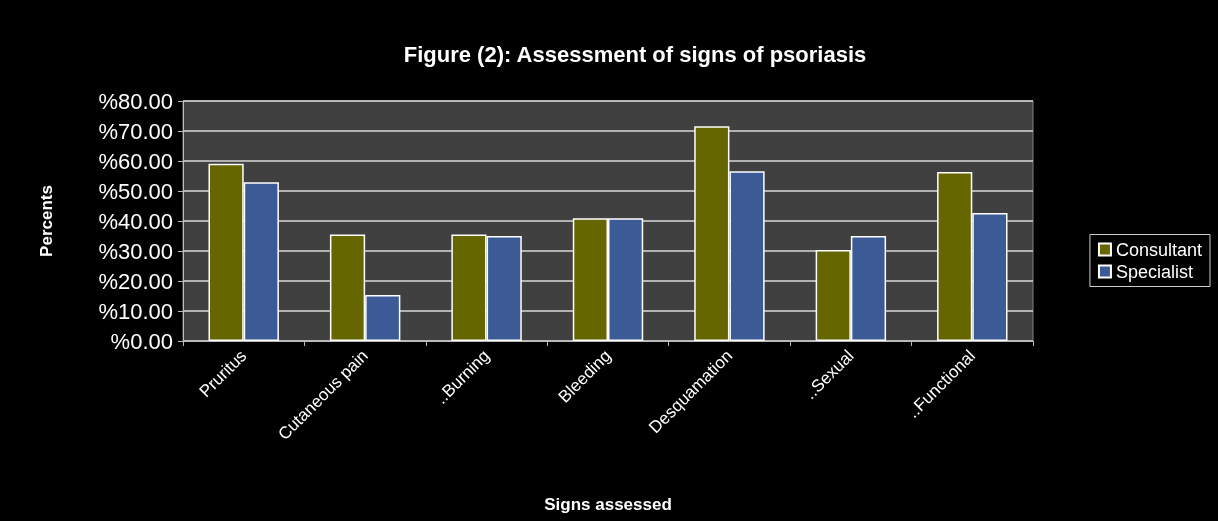 The image size is (1218, 521). What do you see at coordinates (46, 221) in the screenshot?
I see `y-axis-title: Percents` at bounding box center [46, 221].